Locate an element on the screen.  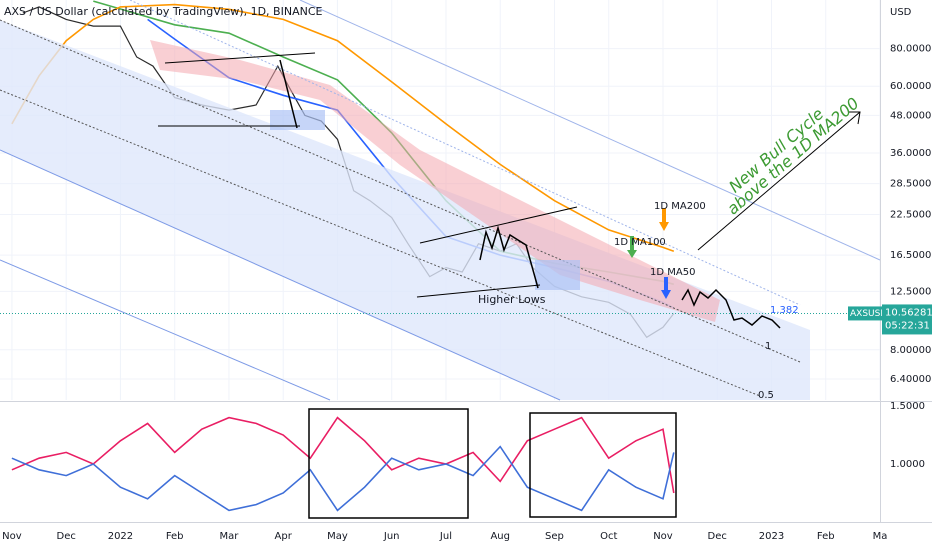
annotation: 1 is located at coordinates (768, 346).